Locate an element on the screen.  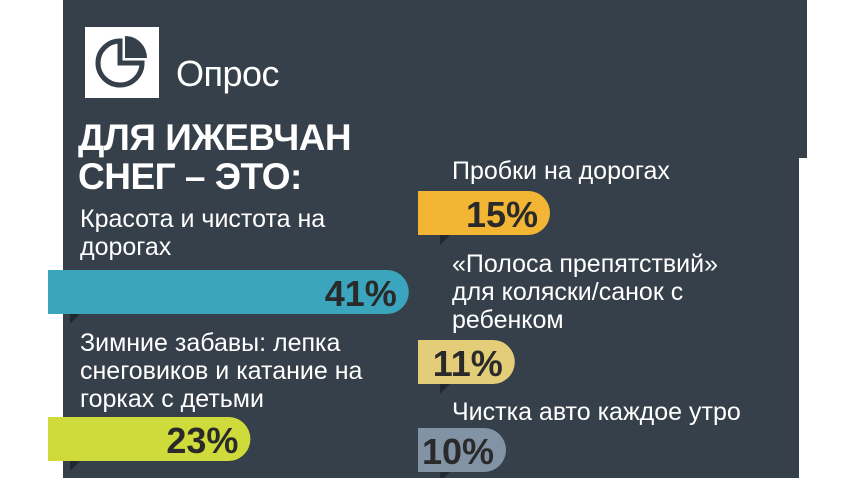
bar-4-value-label: 11% is located at coordinates (468, 363).